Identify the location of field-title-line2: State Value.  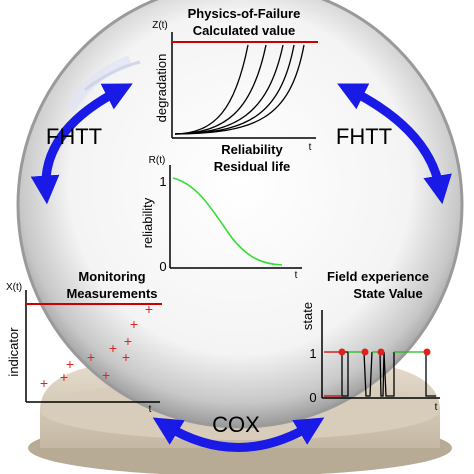
(387, 293).